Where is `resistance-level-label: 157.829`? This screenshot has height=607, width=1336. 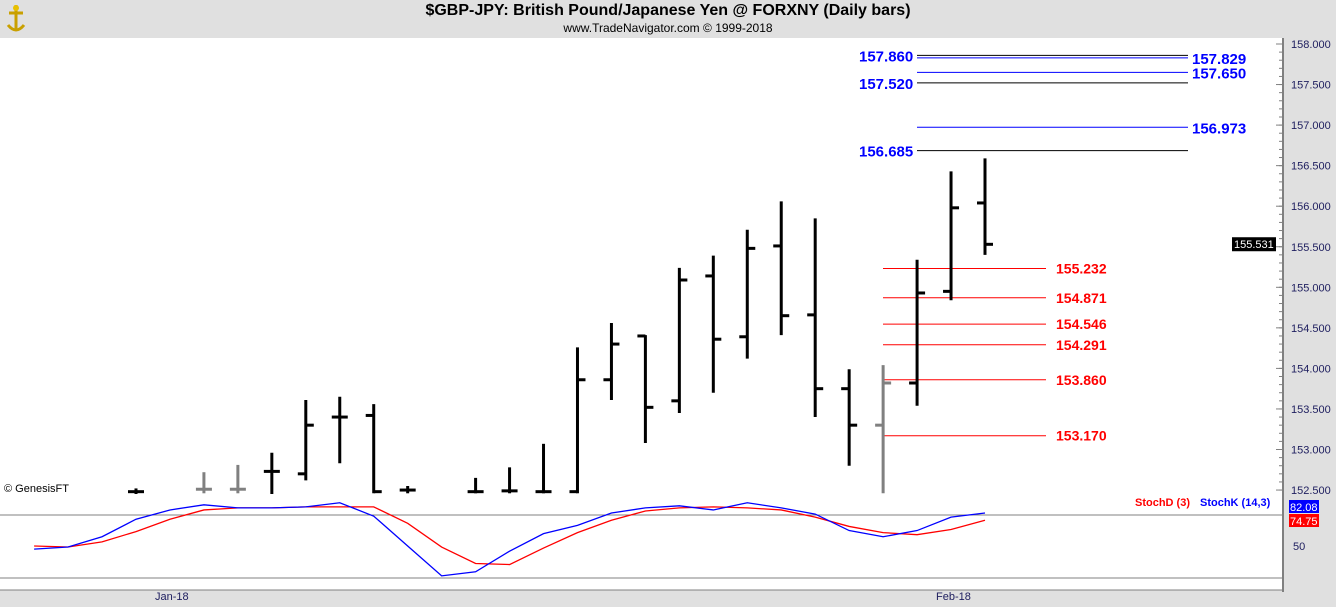 resistance-level-label: 157.829 is located at coordinates (1219, 59).